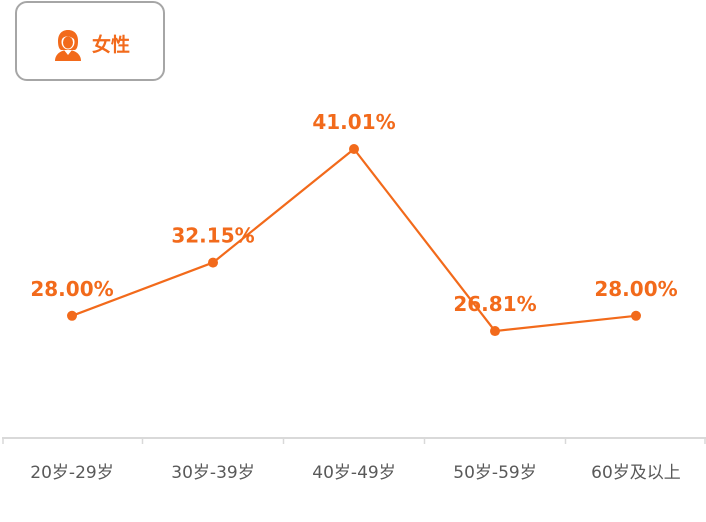 This screenshot has height=522, width=706. I want to click on x-tick-labels: 20岁-29岁 30岁-39岁 40岁-49岁 50岁-59岁 60岁及以上, so click(355, 473).